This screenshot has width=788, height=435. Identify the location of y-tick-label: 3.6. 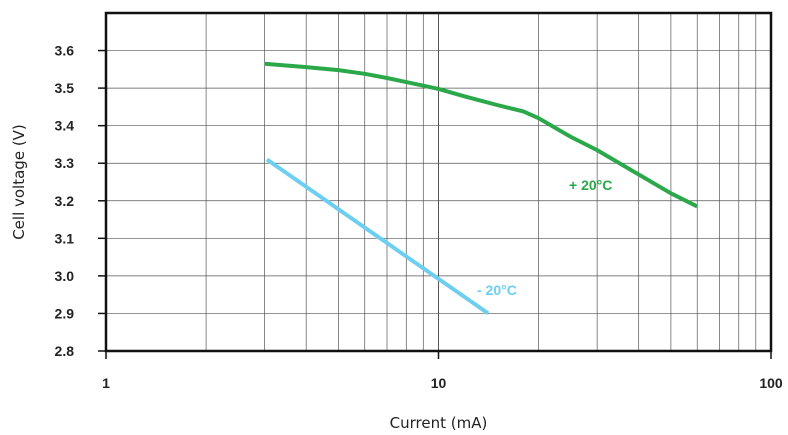
(65, 51).